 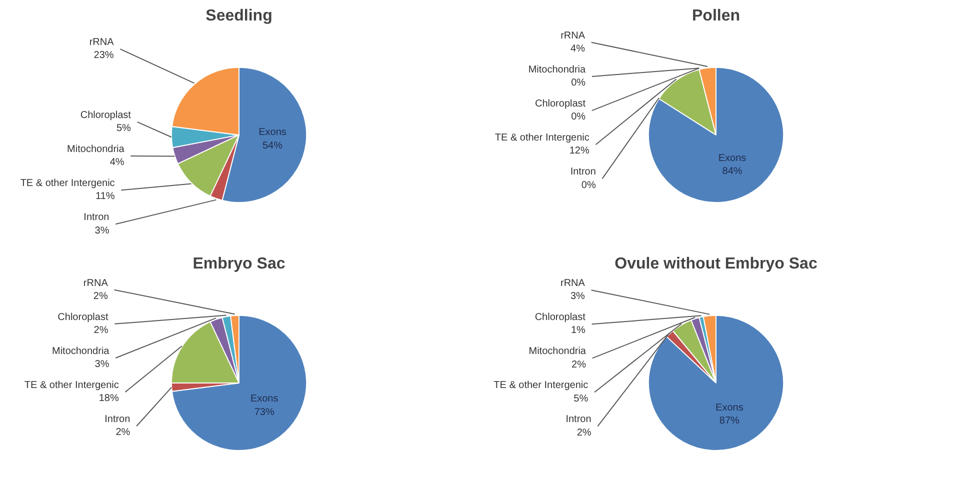 What do you see at coordinates (732, 172) in the screenshot?
I see `data-label: 84%` at bounding box center [732, 172].